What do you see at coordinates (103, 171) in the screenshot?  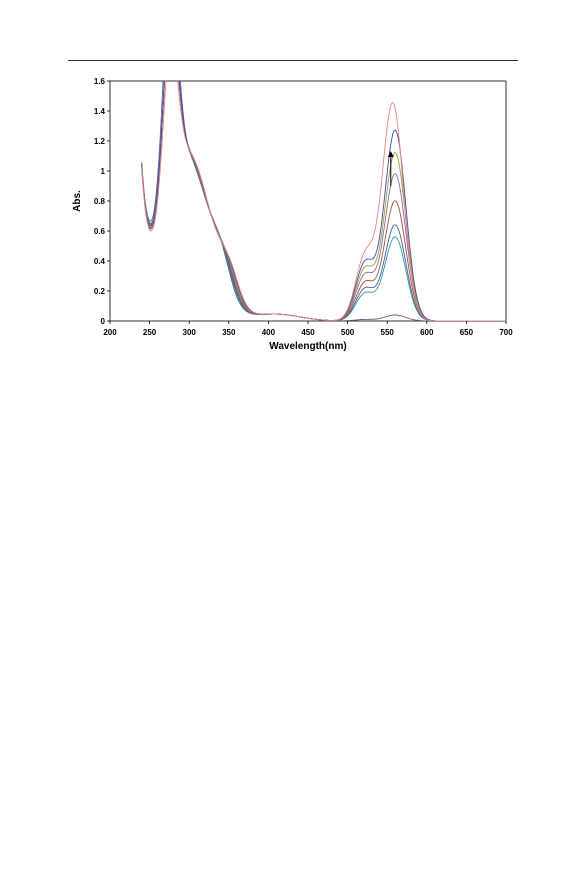 I see `y-tick-label: 1` at bounding box center [103, 171].